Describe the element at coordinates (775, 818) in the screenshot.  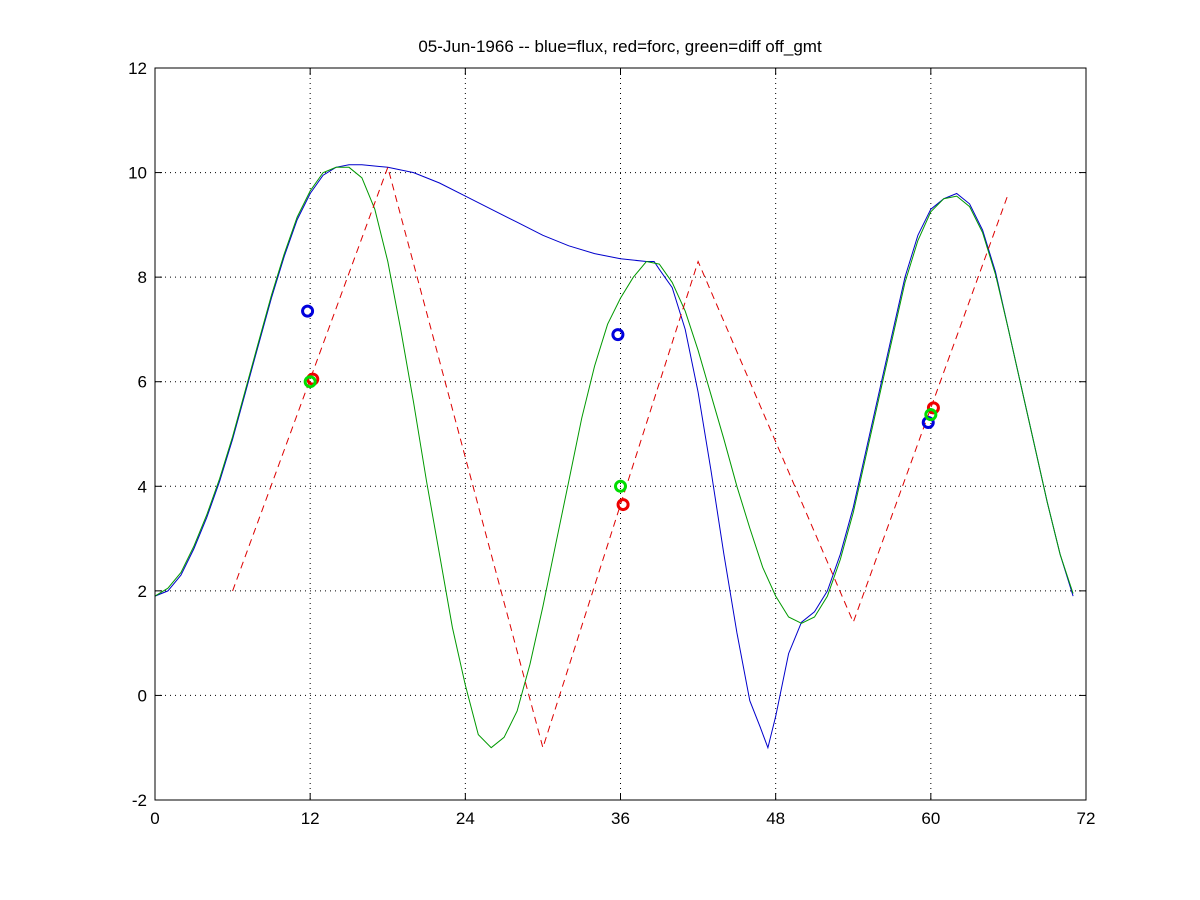
I see `x-tick-label: 48` at that location.